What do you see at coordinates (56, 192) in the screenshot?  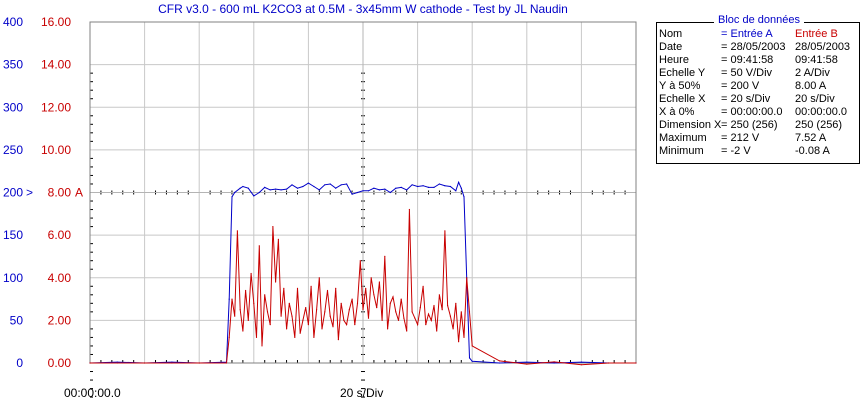 I see `right-axis-ticks: 0.00 2.00 4.00 6.00 8.00 10.00 12.00 14.00 16.00` at bounding box center [56, 192].